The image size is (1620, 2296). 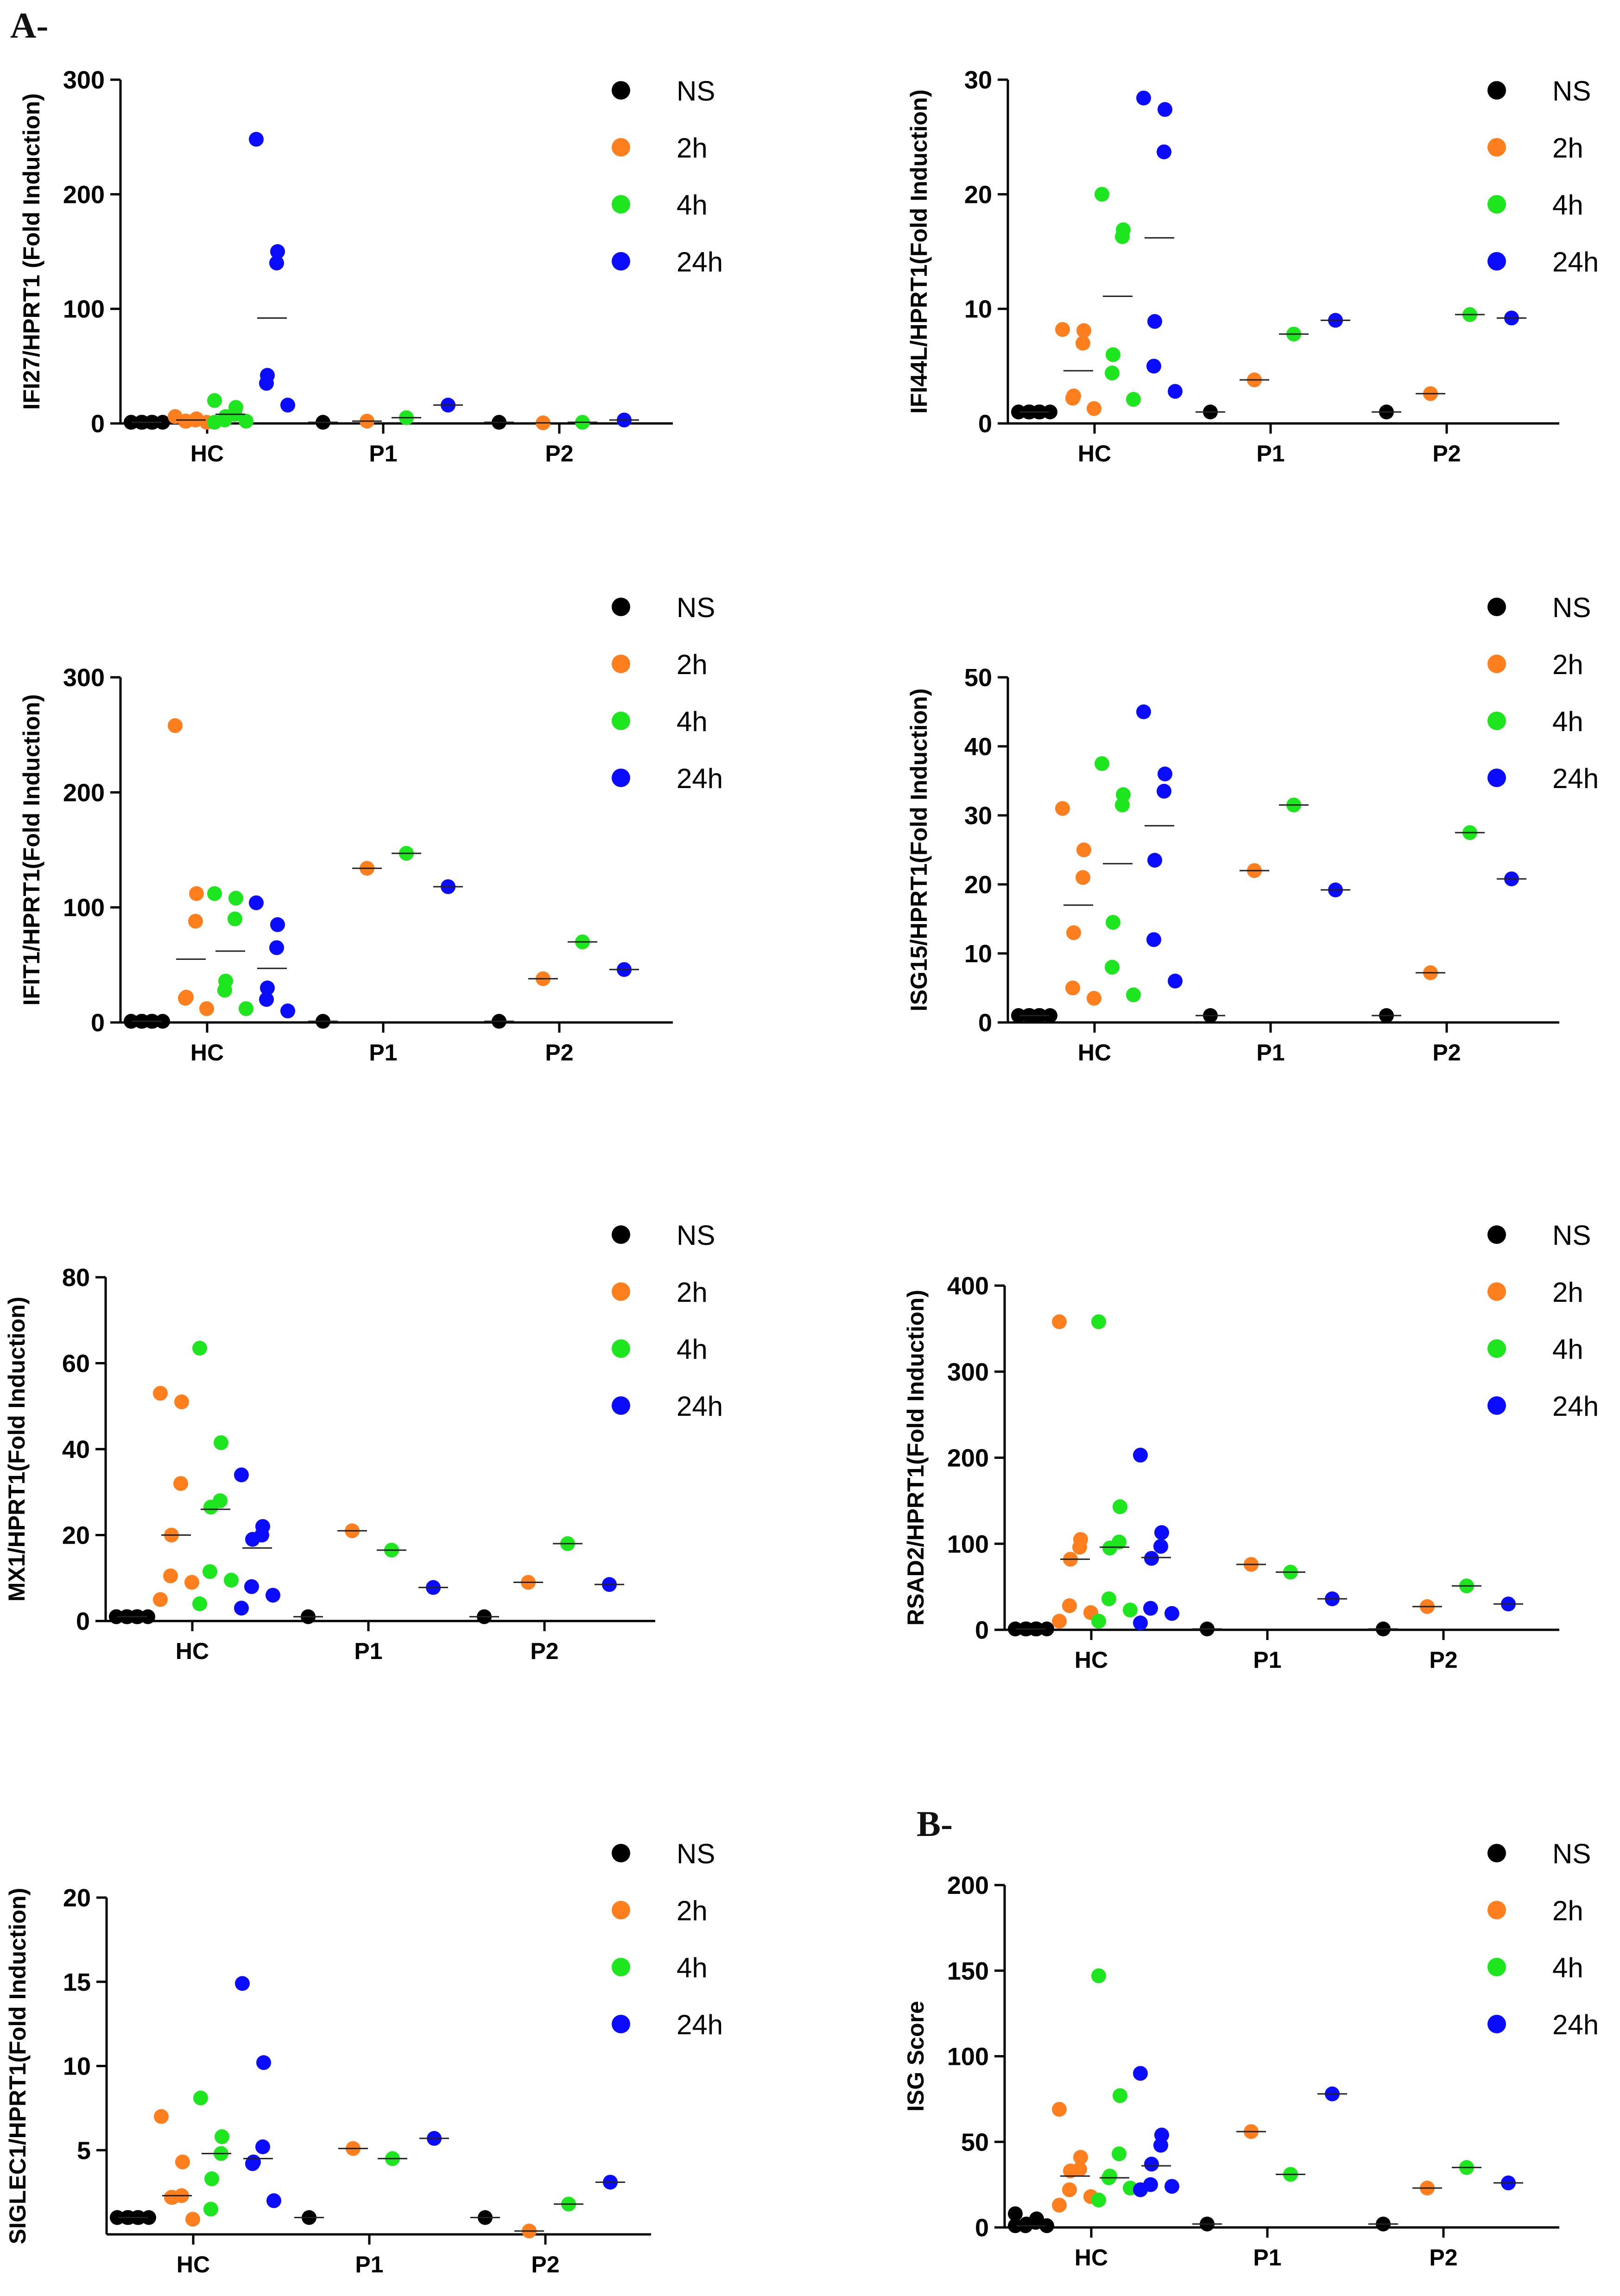 I want to click on y-tick-label: 0, so click(x=982, y=1630).